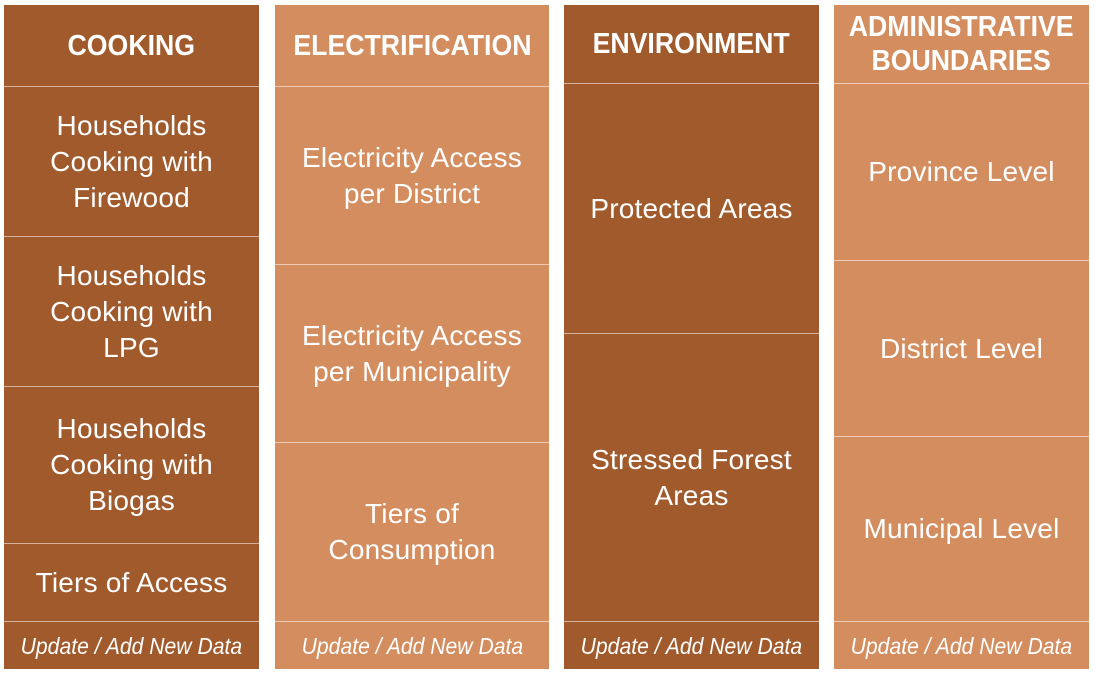  What do you see at coordinates (961, 172) in the screenshot?
I see `menu-item-province-level: Province Level` at bounding box center [961, 172].